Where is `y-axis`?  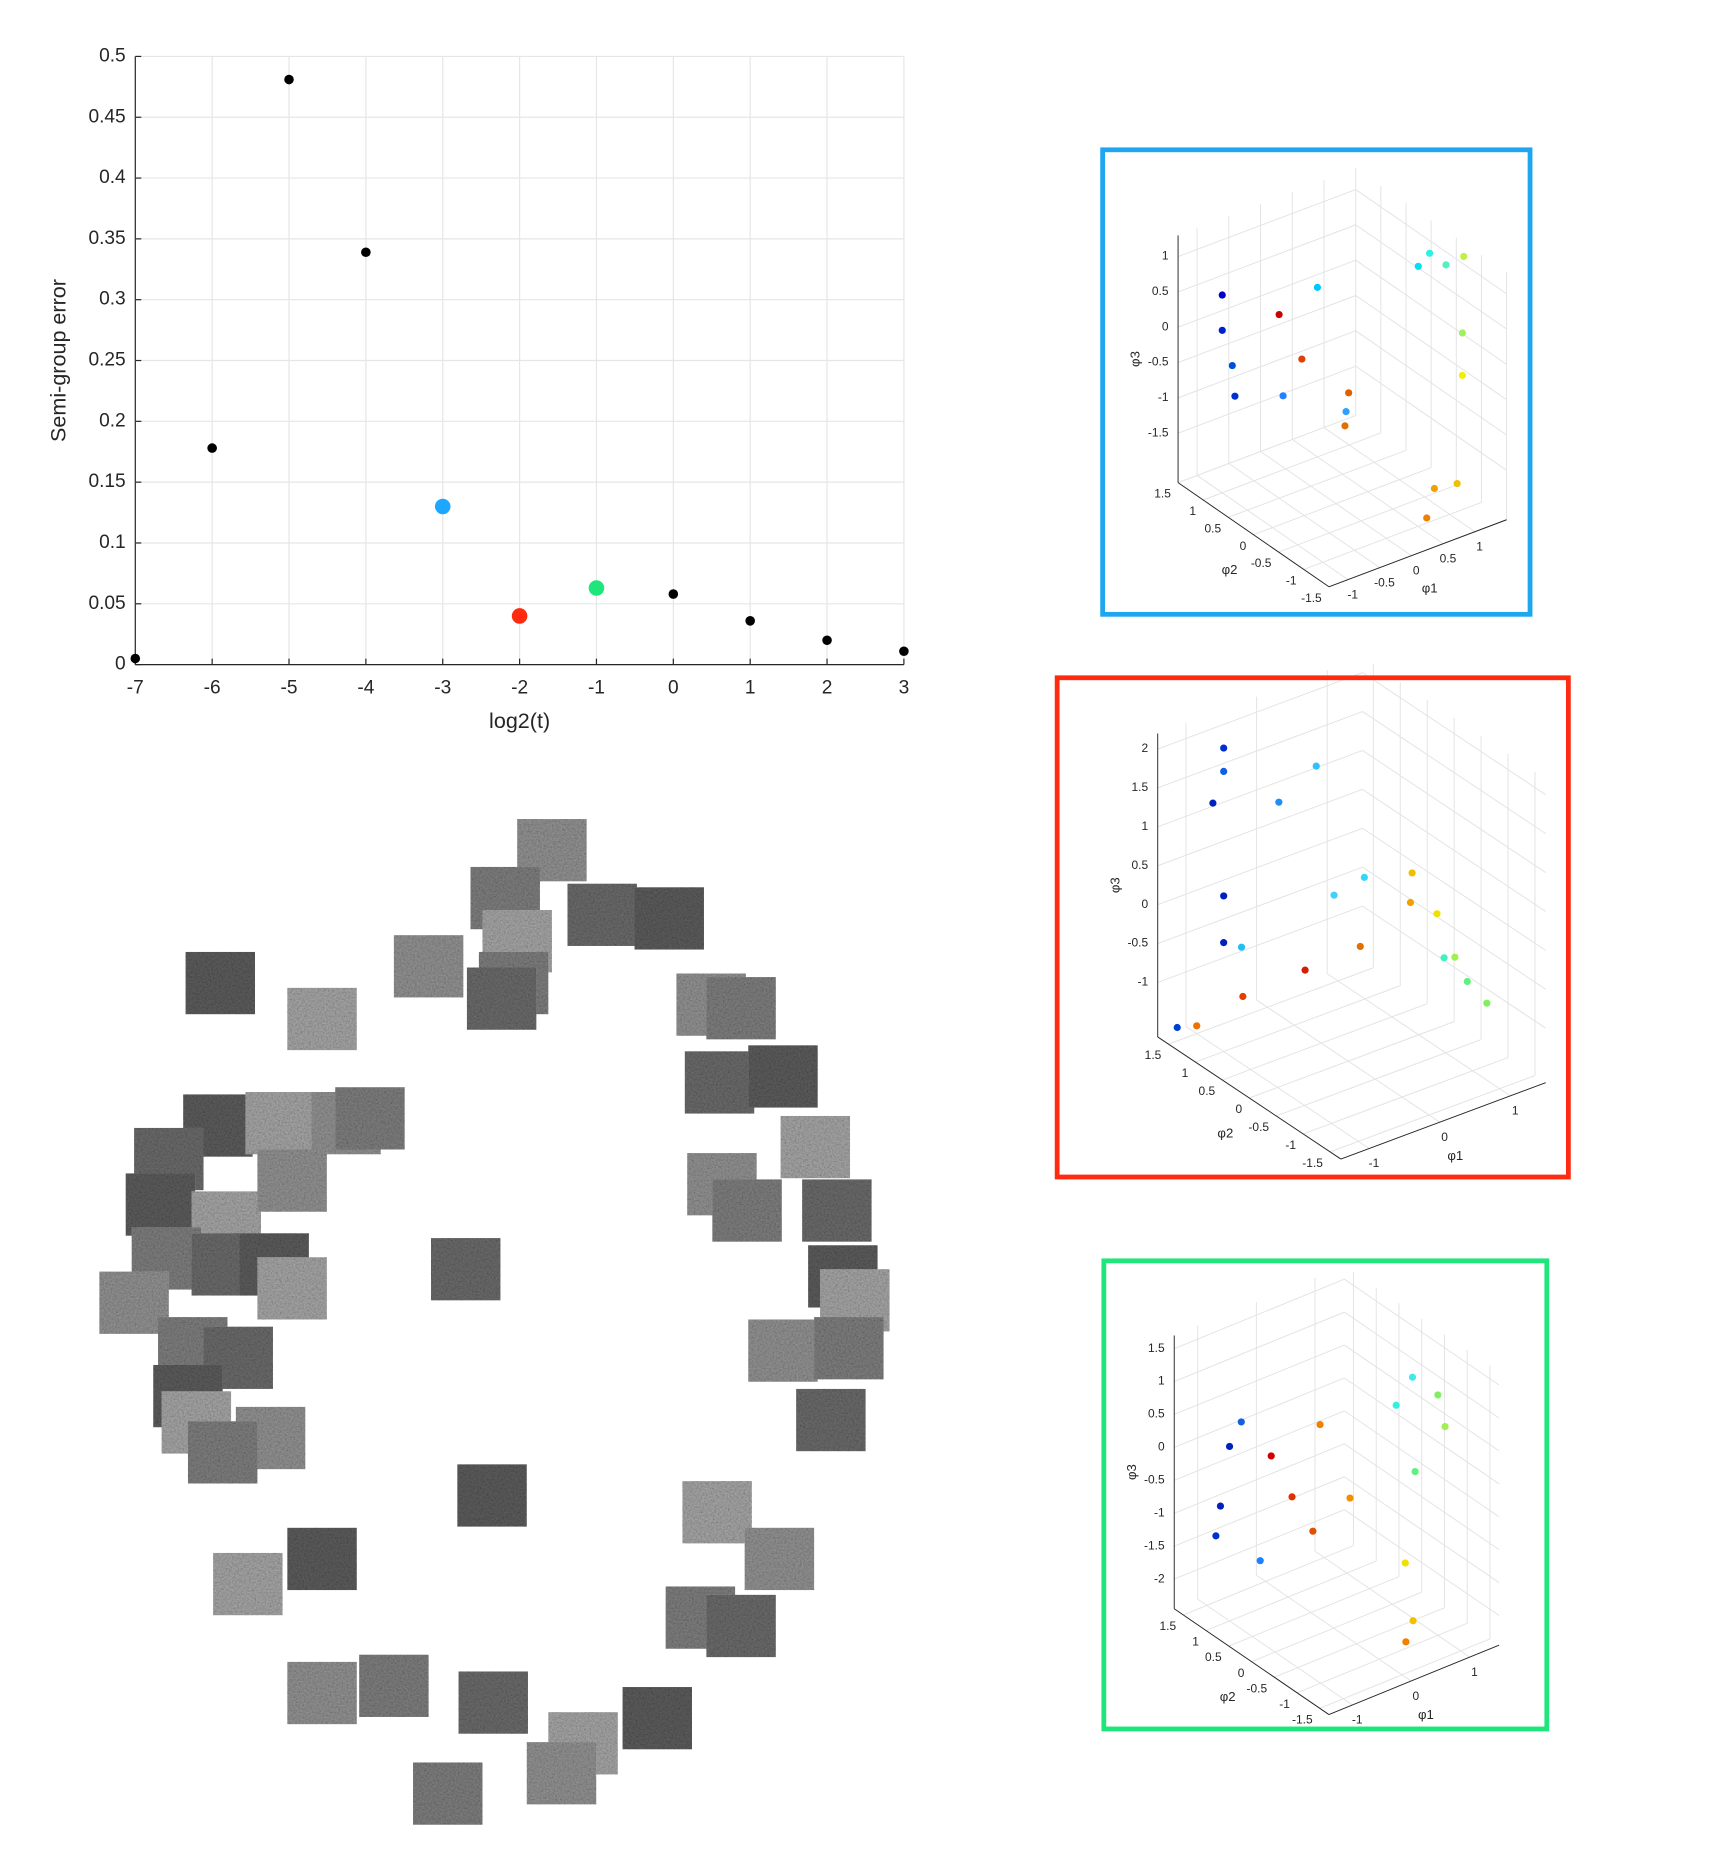
y-axis is located at coordinates (1253, 535).